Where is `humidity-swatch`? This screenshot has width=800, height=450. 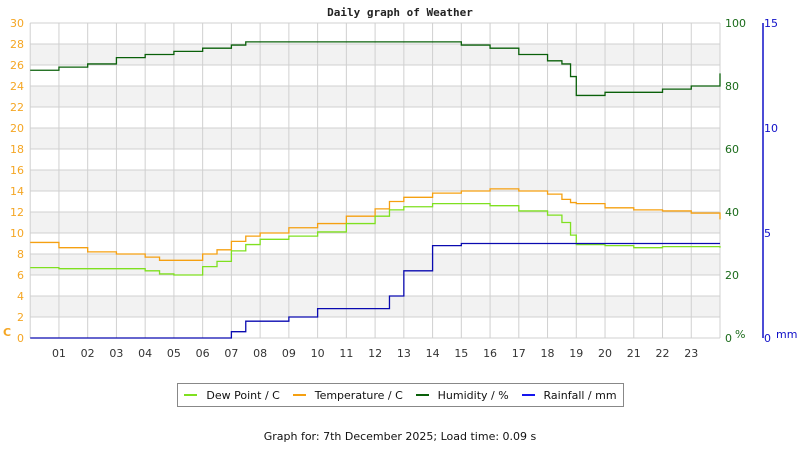 humidity-swatch is located at coordinates (422, 395).